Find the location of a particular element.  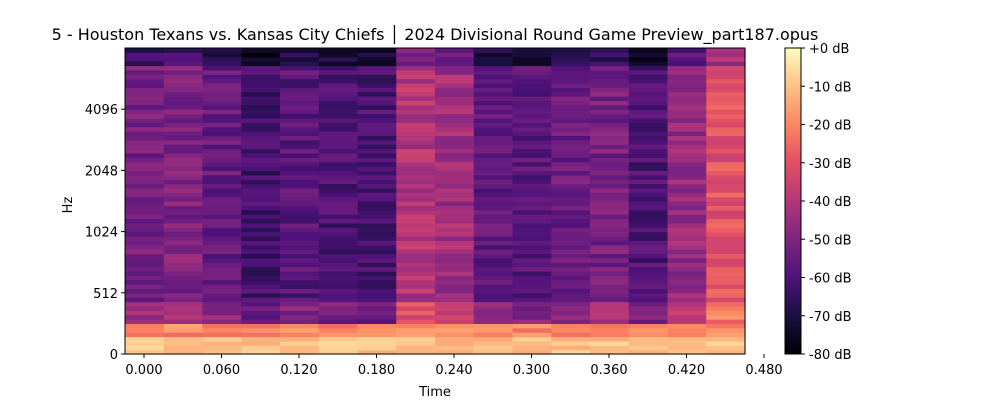

x-tick-label: 0.420 is located at coordinates (686, 370).